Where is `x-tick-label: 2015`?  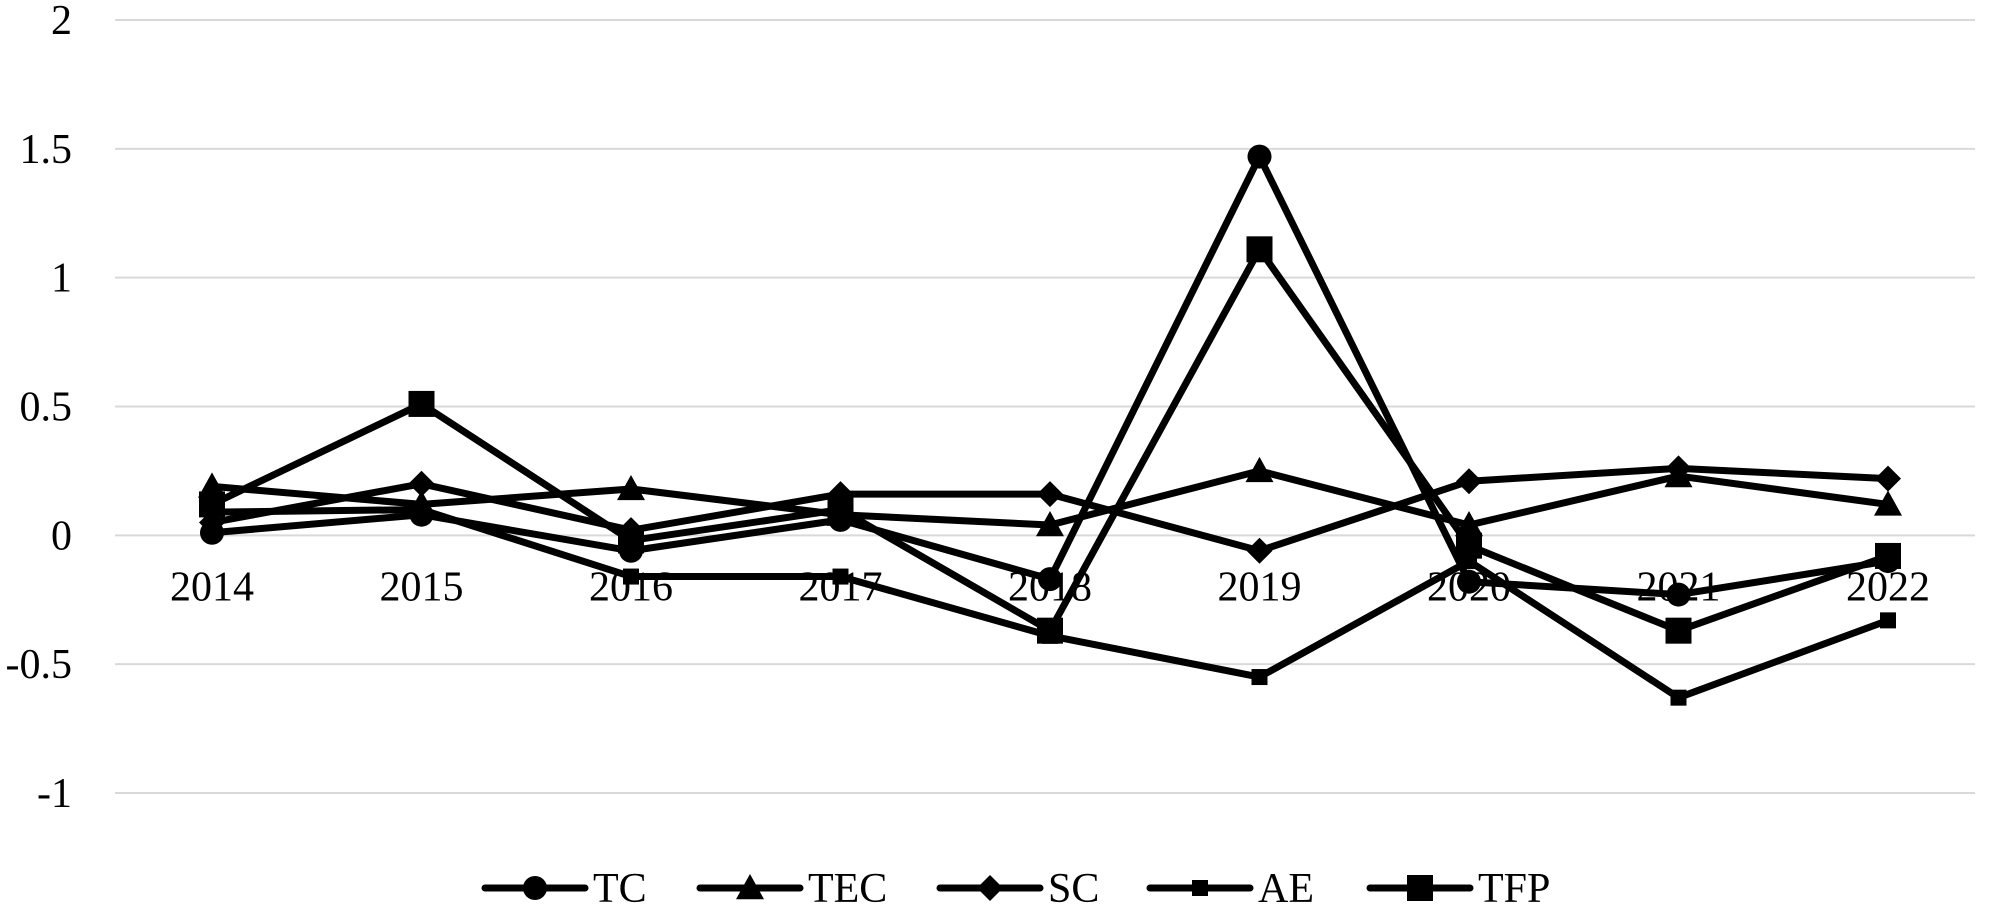 x-tick-label: 2015 is located at coordinates (422, 587).